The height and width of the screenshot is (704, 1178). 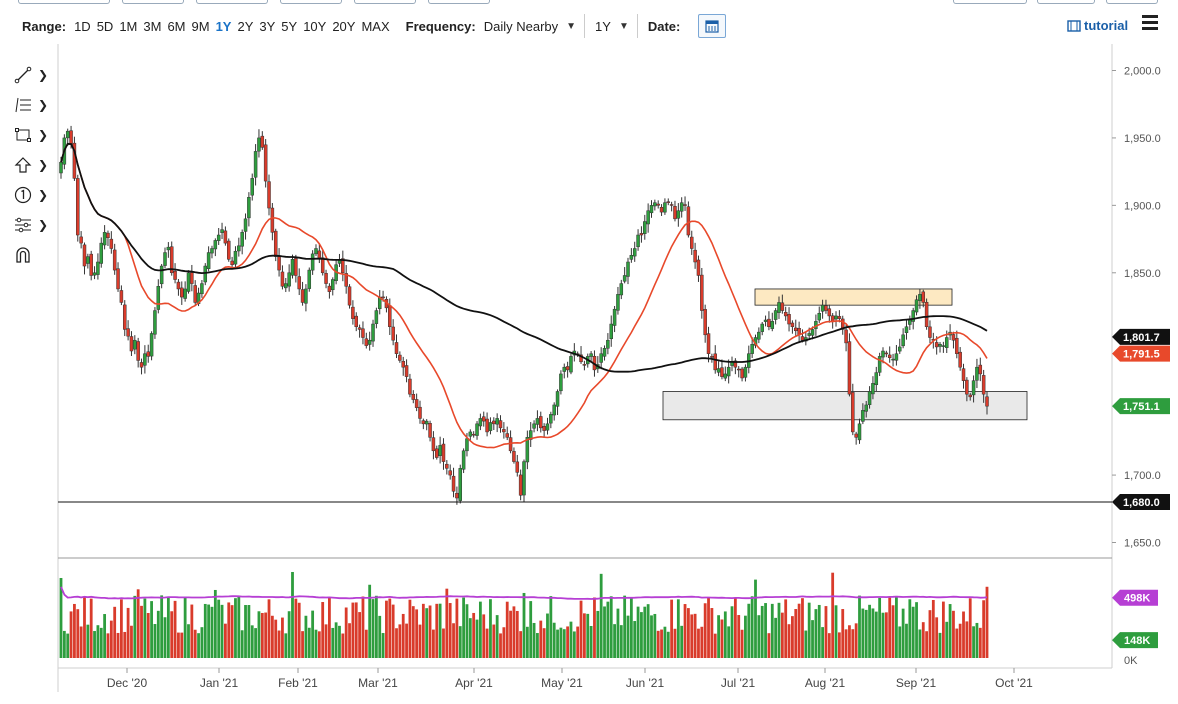 I want to click on range-3m: 3M, so click(x=152, y=26).